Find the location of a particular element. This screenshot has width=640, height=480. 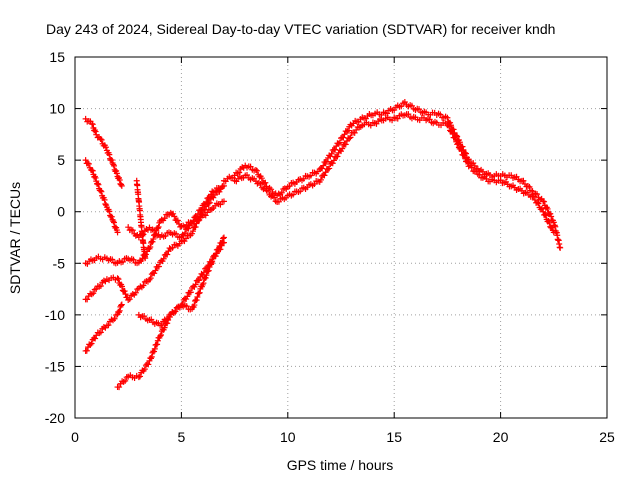

y-tick-label: -20 is located at coordinates (55, 418).